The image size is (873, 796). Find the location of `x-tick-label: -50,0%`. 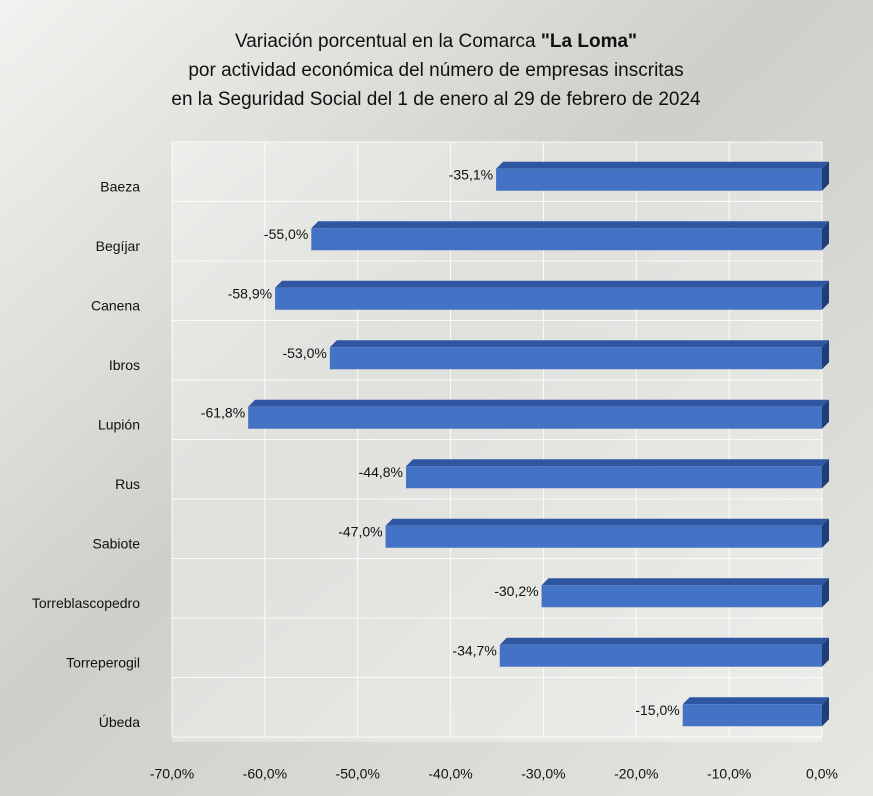

x-tick-label: -50,0% is located at coordinates (358, 774).